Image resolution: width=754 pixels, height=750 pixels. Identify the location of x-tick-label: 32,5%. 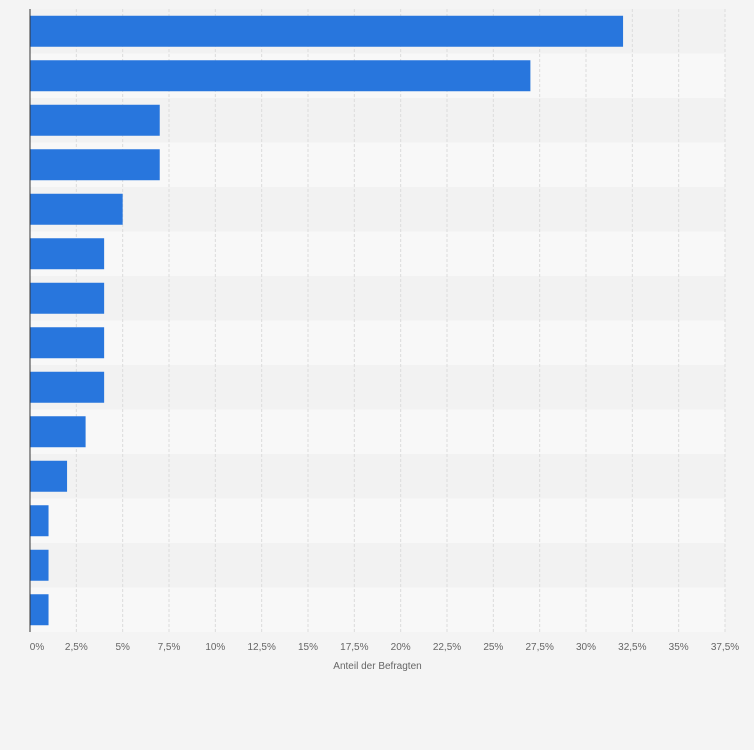
(632, 647).